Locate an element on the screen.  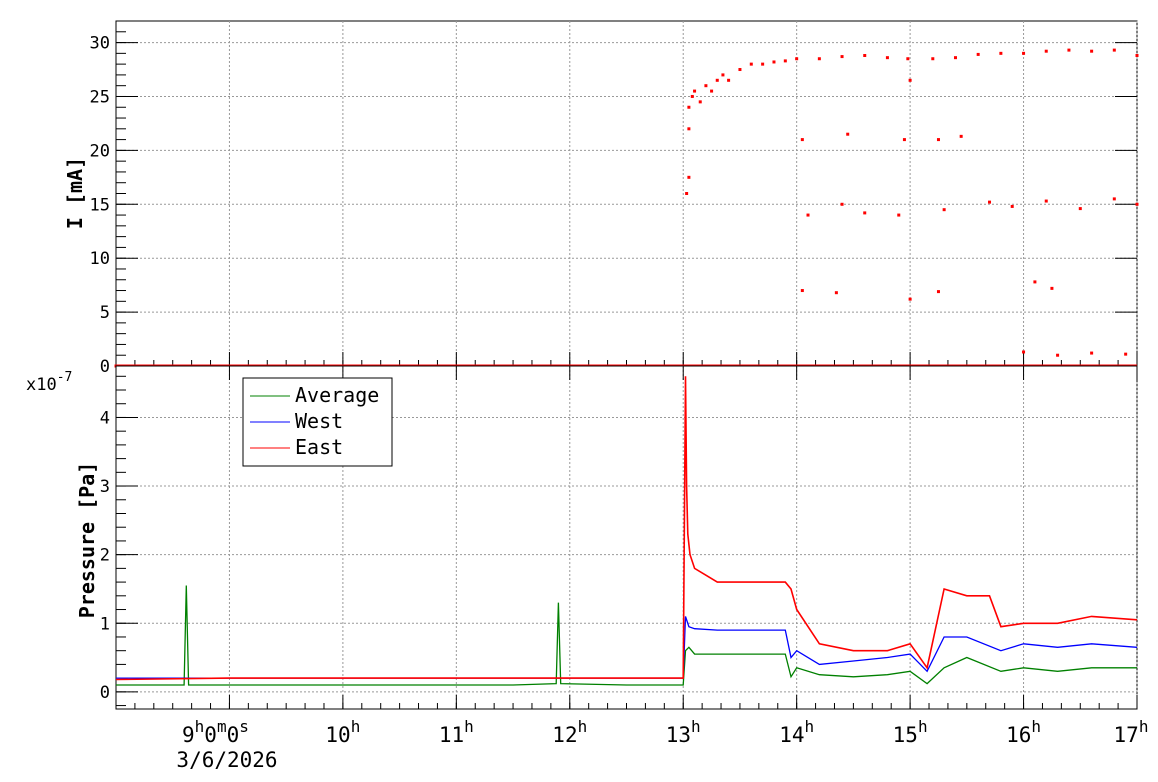
bottom-y-tick-label: 0 is located at coordinates (105, 693).